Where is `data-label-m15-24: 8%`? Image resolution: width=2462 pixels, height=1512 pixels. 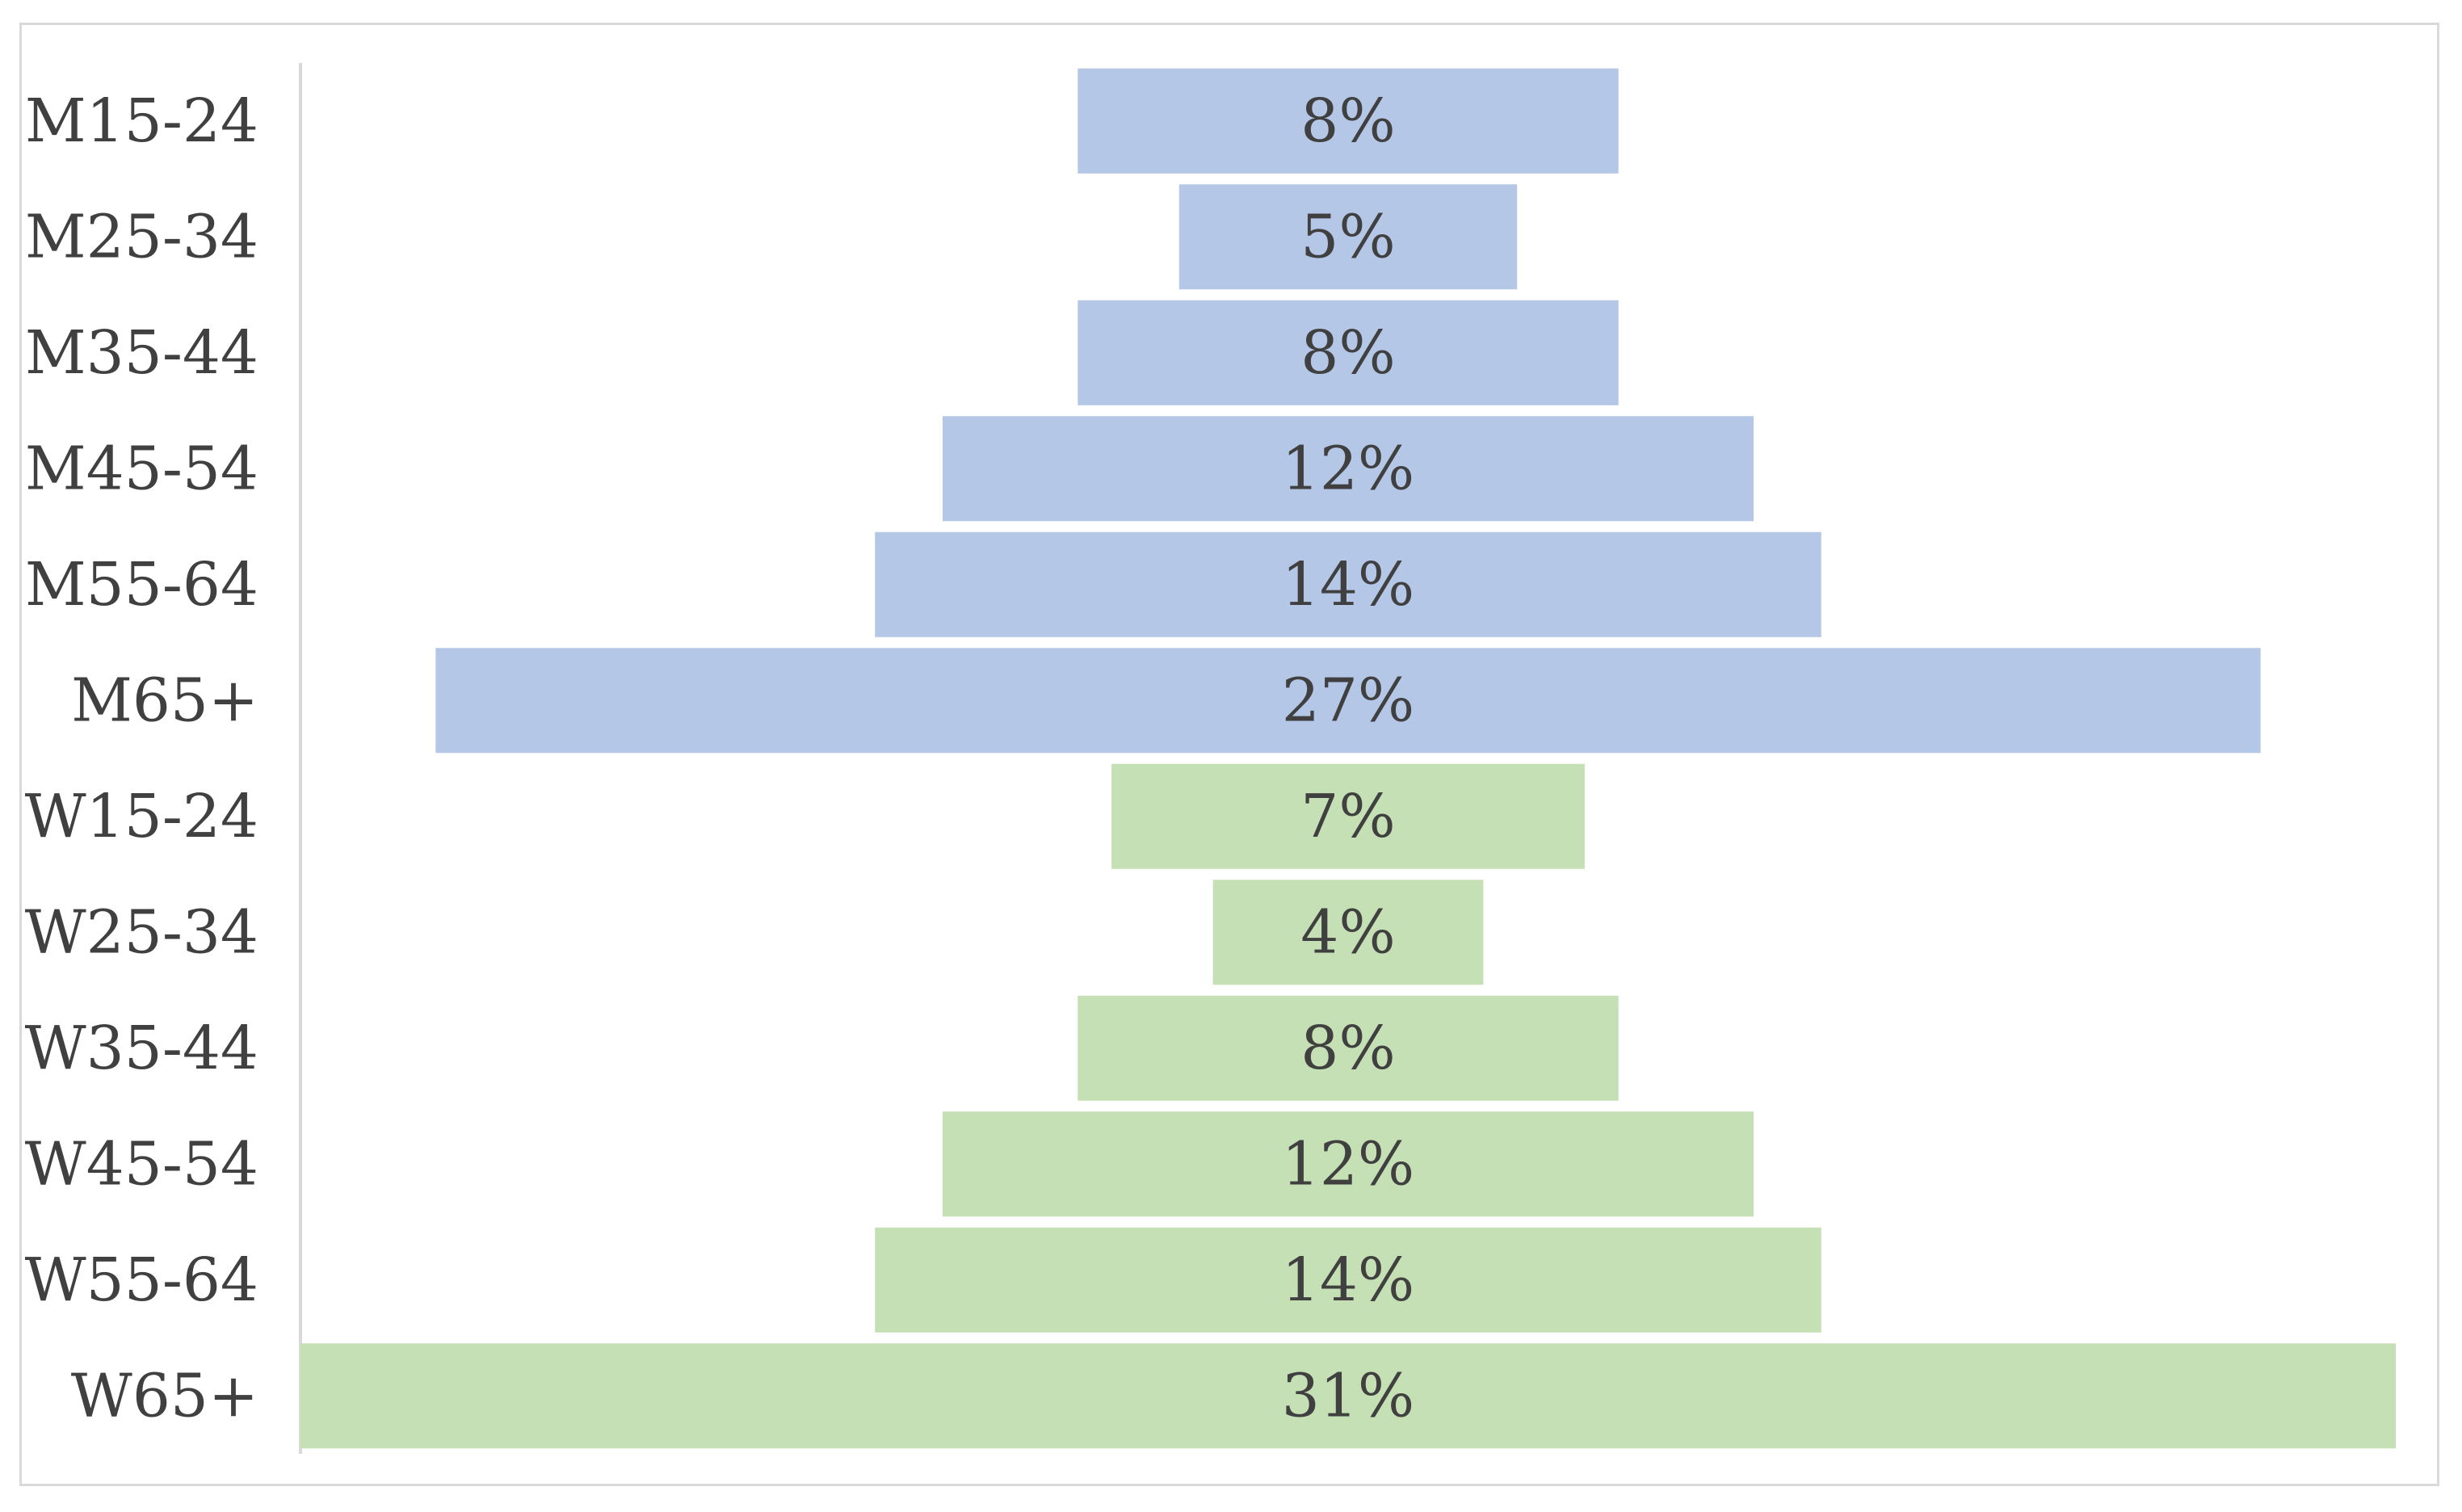 data-label-m15-24: 8% is located at coordinates (1347, 121).